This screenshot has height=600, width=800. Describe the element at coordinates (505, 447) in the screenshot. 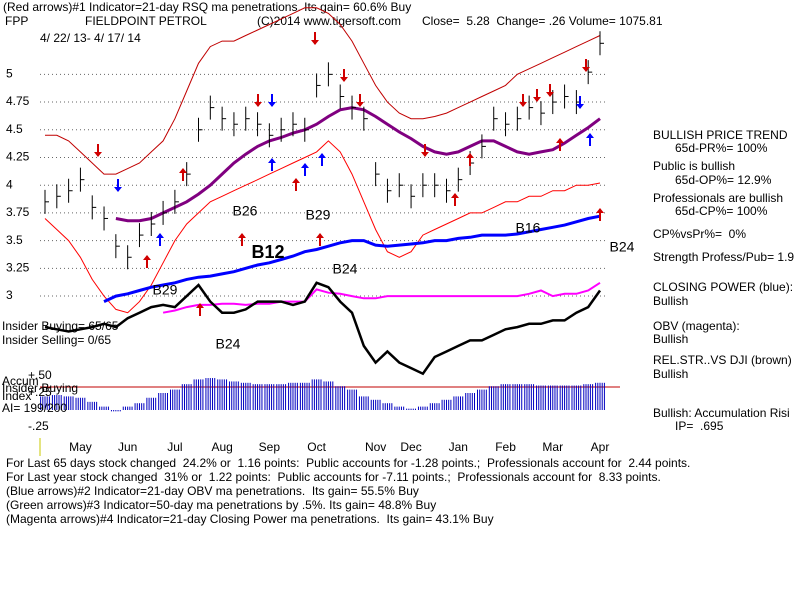

I see `x-tick-label: Feb` at that location.